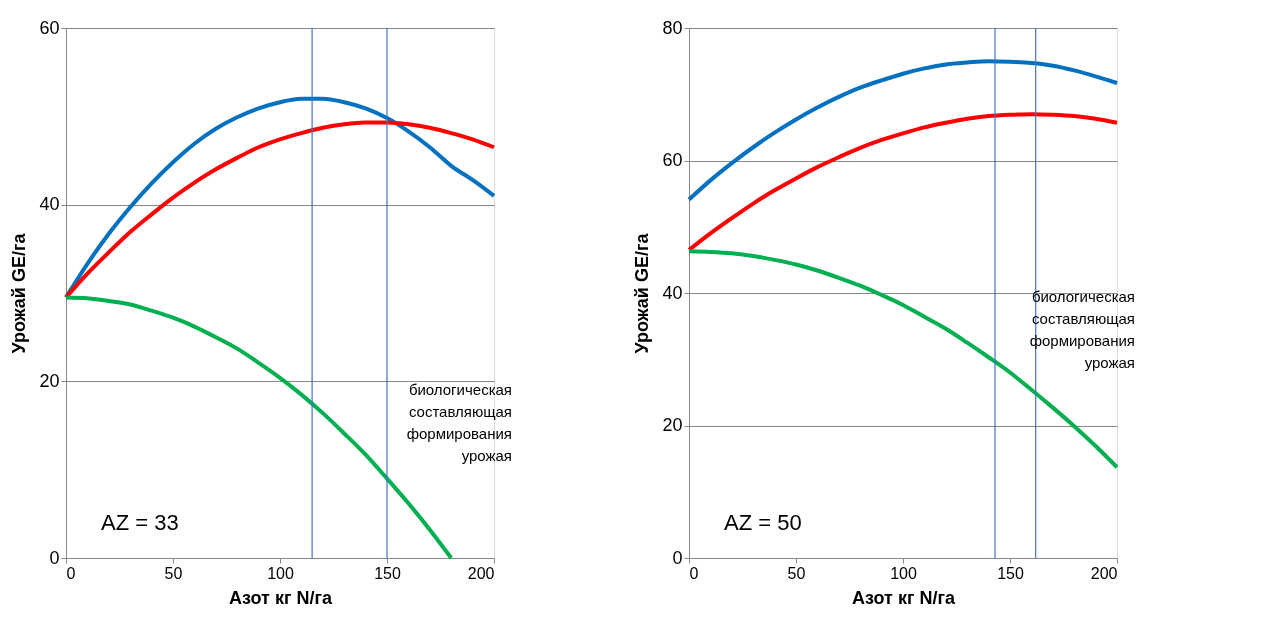 This screenshot has width=1262, height=638. Describe the element at coordinates (763, 522) in the screenshot. I see `annotation: AZ = 50` at that location.